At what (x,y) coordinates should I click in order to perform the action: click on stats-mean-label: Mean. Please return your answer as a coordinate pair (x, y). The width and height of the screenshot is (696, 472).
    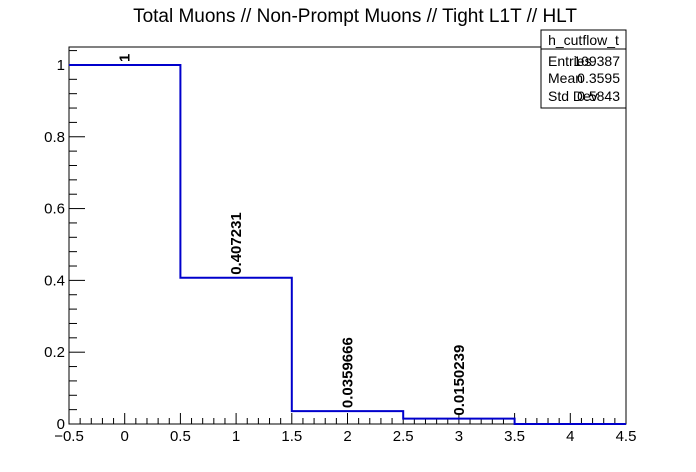
    Looking at the image, I should click on (565, 78).